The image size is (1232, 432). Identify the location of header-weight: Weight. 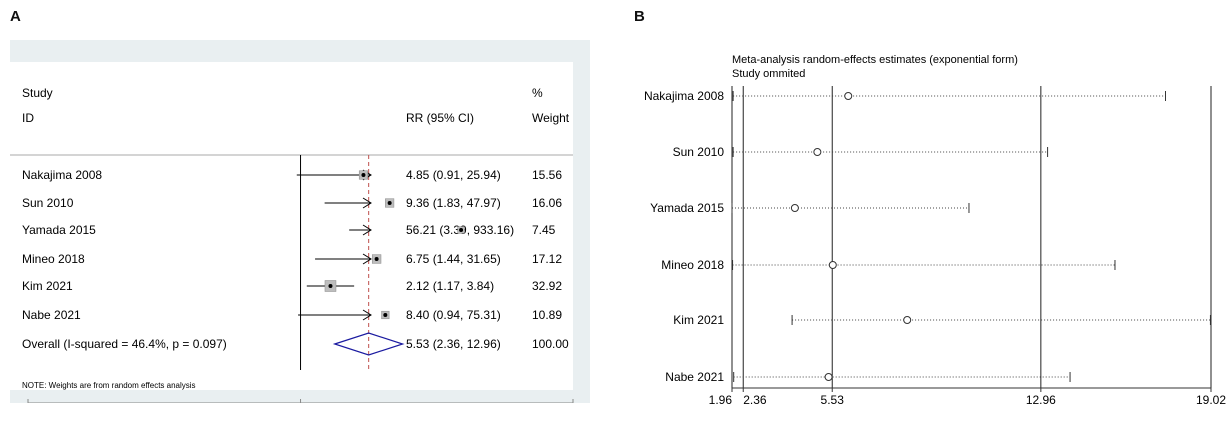
(551, 118).